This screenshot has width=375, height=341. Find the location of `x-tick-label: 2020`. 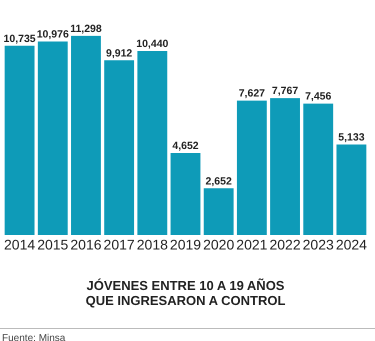

x-tick-label: 2020 is located at coordinates (218, 244).